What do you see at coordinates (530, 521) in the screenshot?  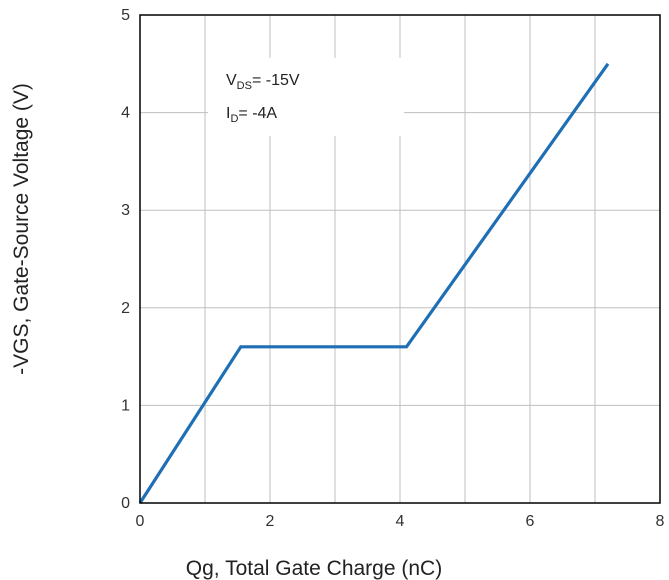 I see `x-tick-label: 6` at bounding box center [530, 521].